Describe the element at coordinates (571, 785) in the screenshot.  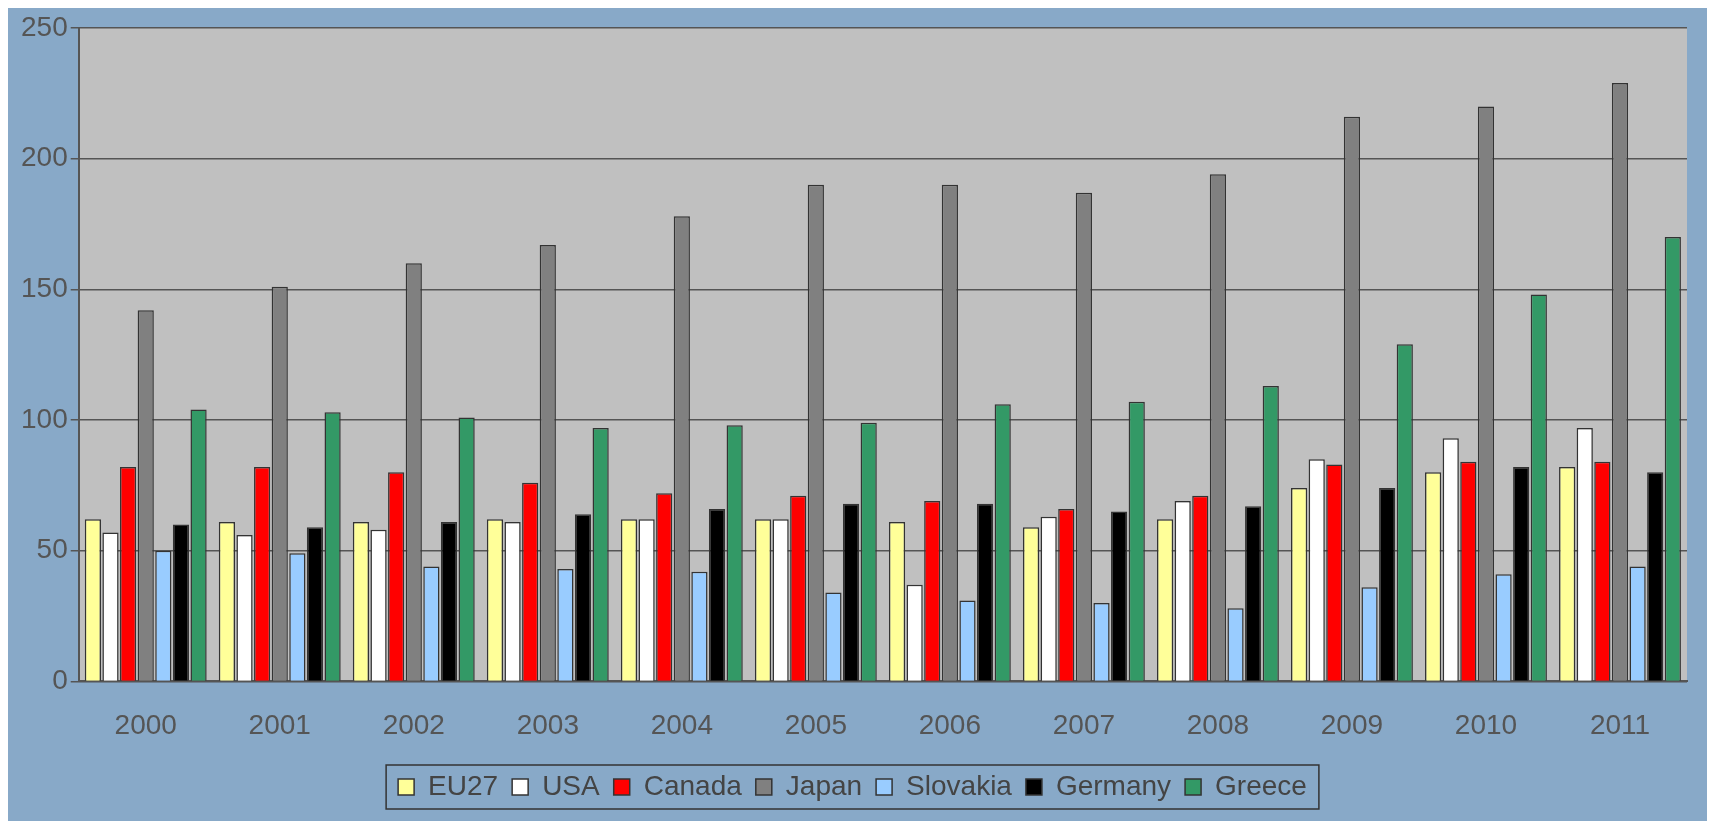
I see `legend-label: USA` at that location.